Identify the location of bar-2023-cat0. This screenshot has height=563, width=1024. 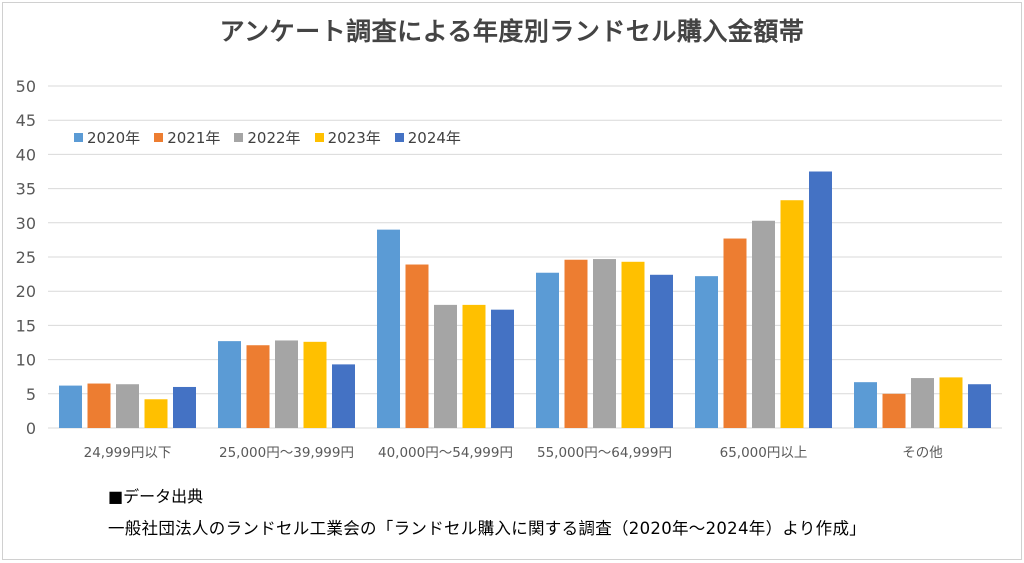
(156, 413).